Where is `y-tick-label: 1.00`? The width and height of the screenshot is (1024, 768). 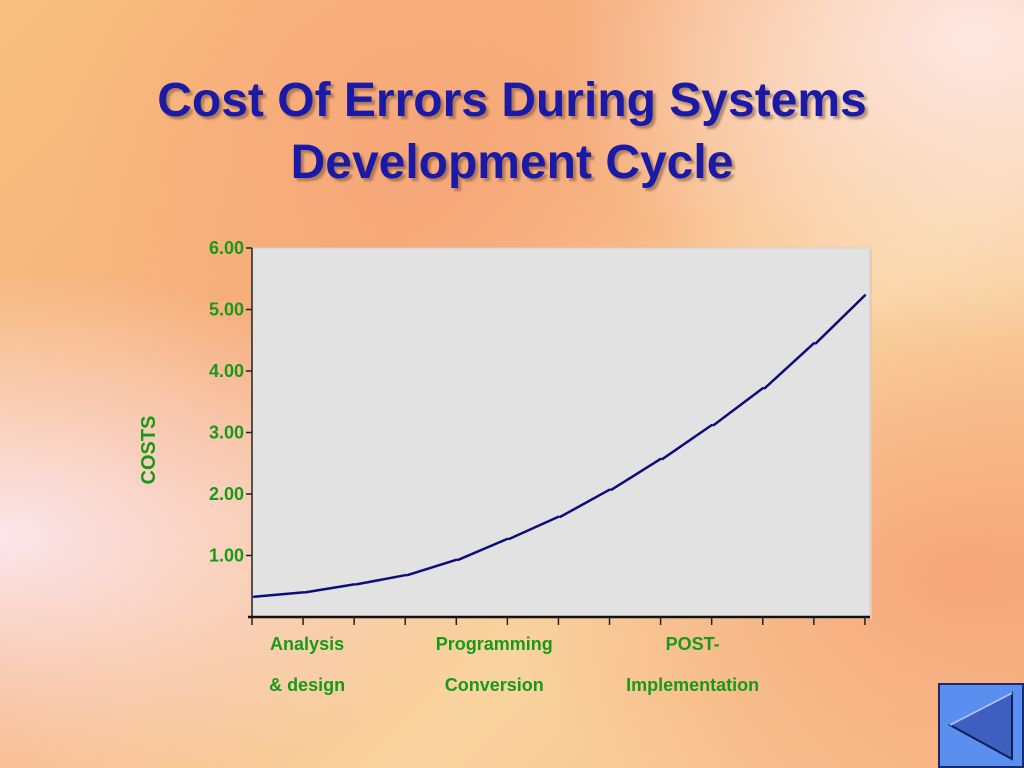 y-tick-label: 1.00 is located at coordinates (226, 556).